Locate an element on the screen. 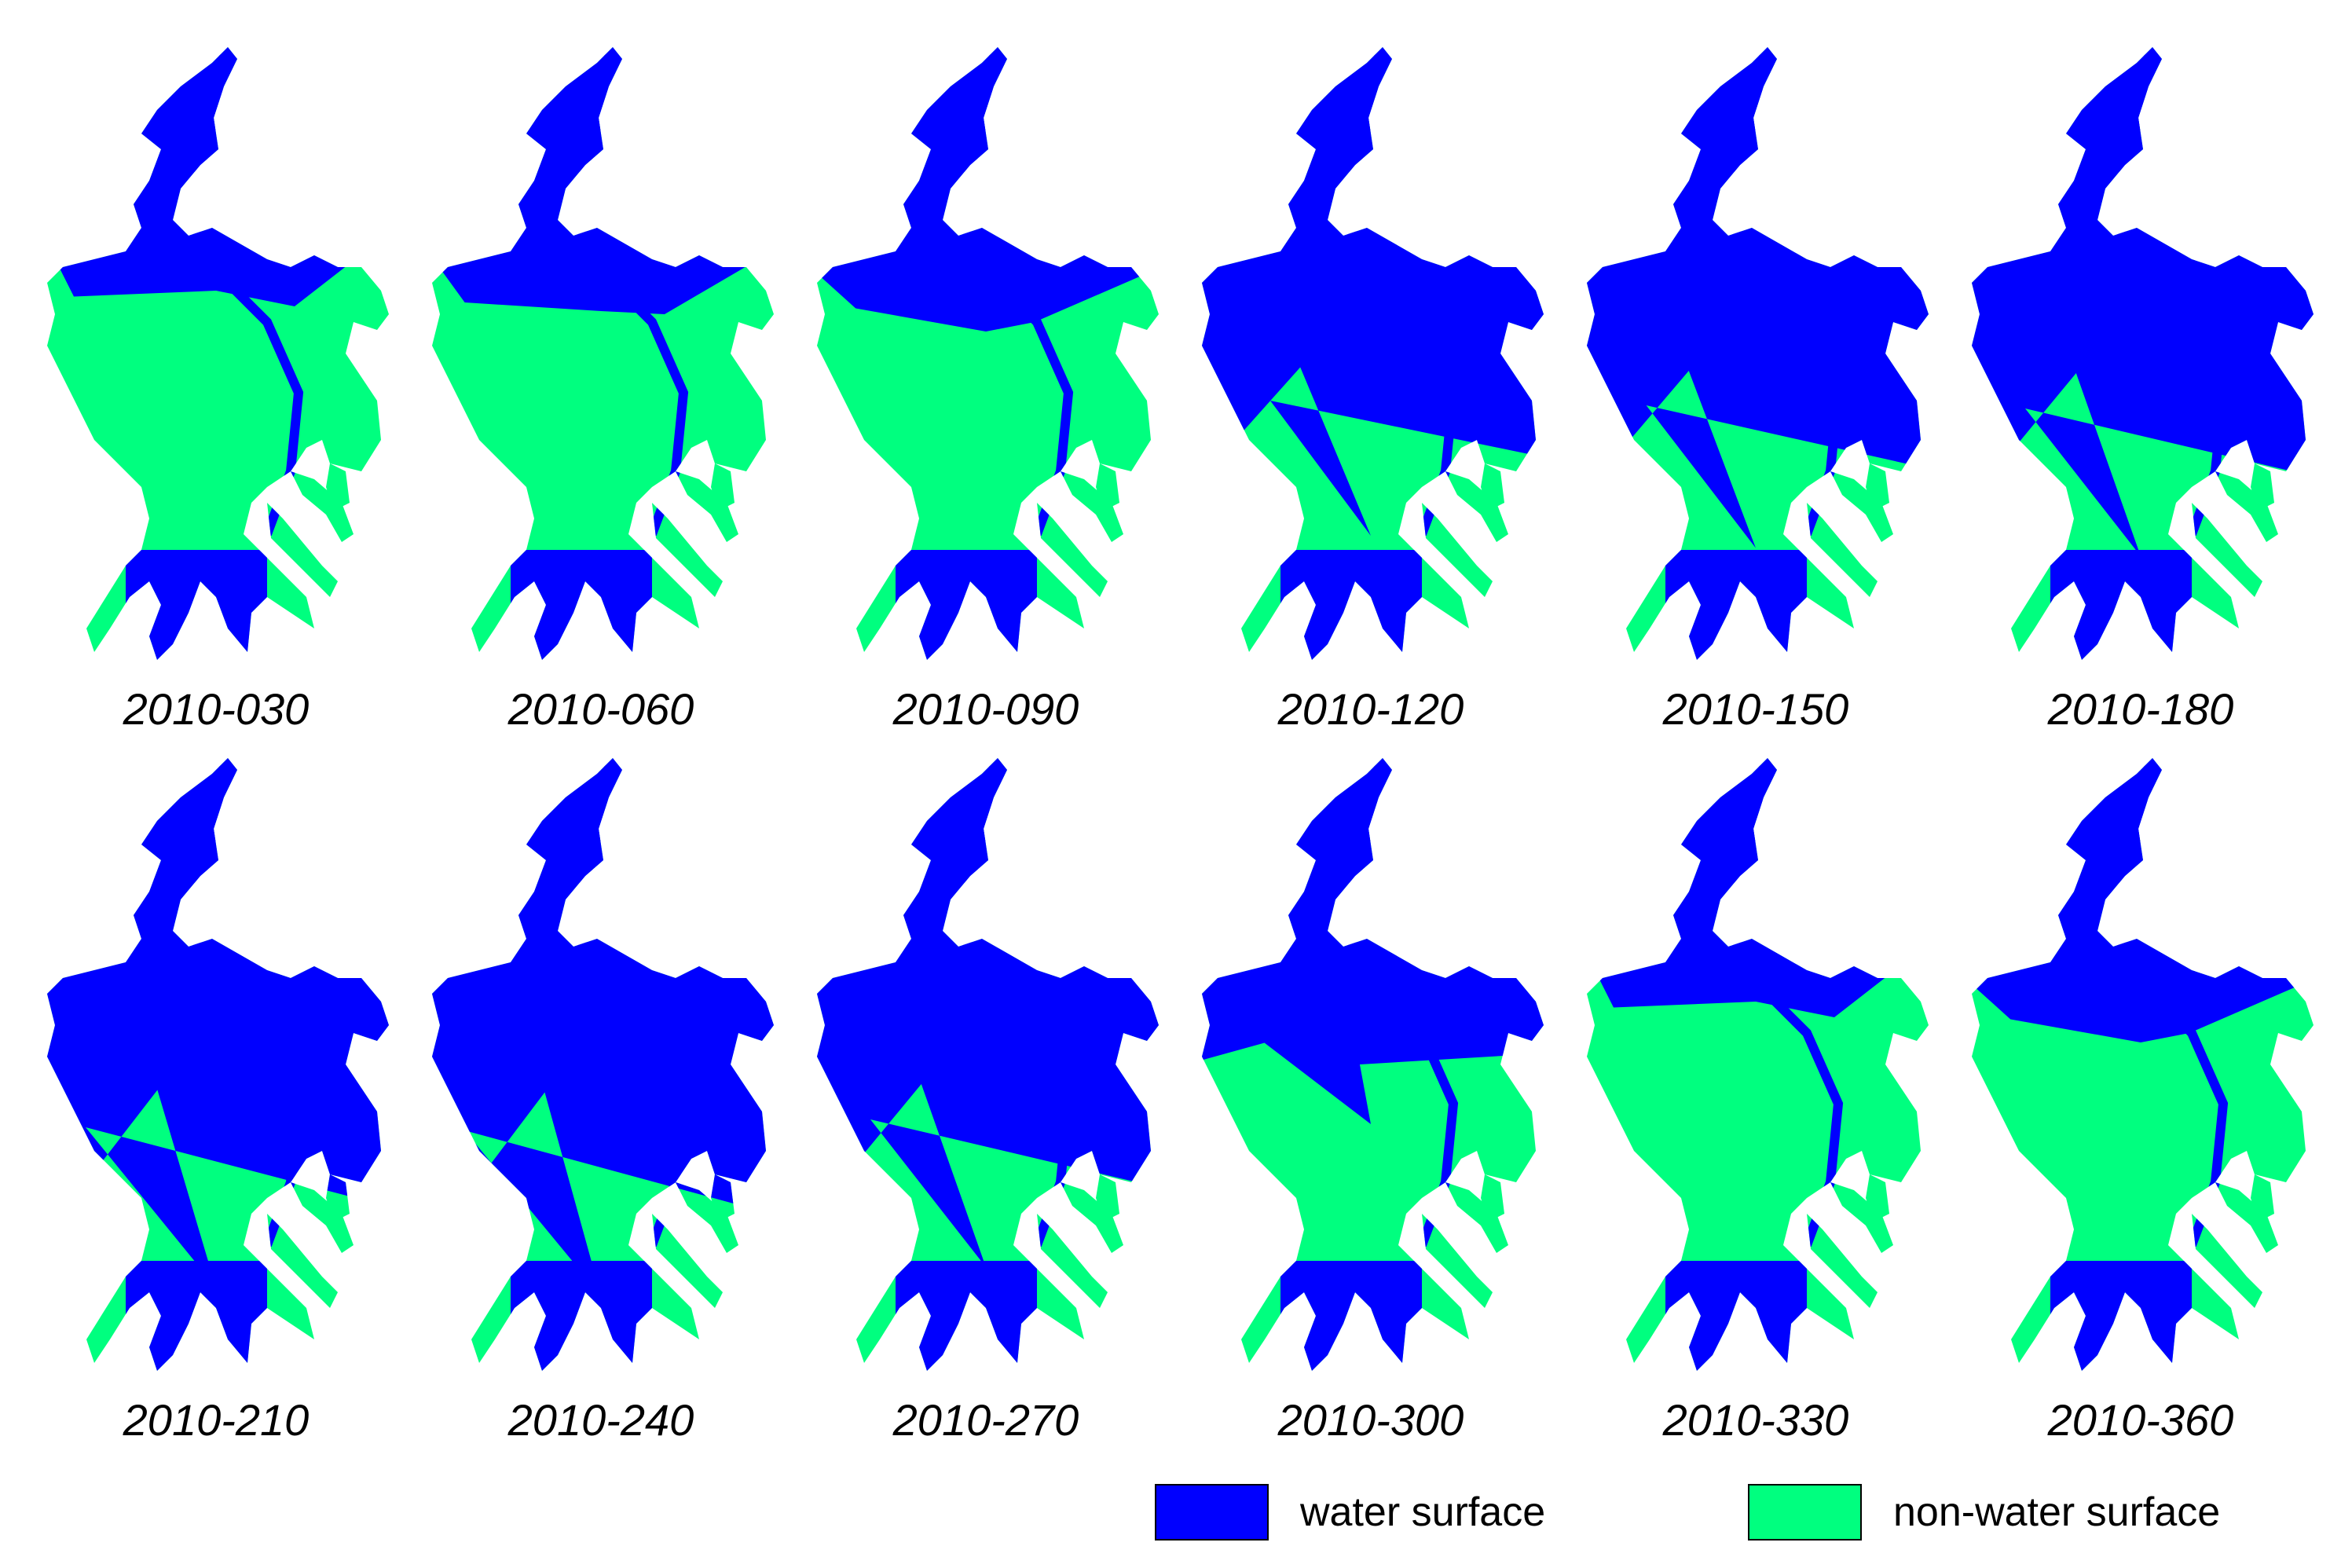 The height and width of the screenshot is (1568, 2352). map-panel: 2010-120 is located at coordinates (1370, 383).